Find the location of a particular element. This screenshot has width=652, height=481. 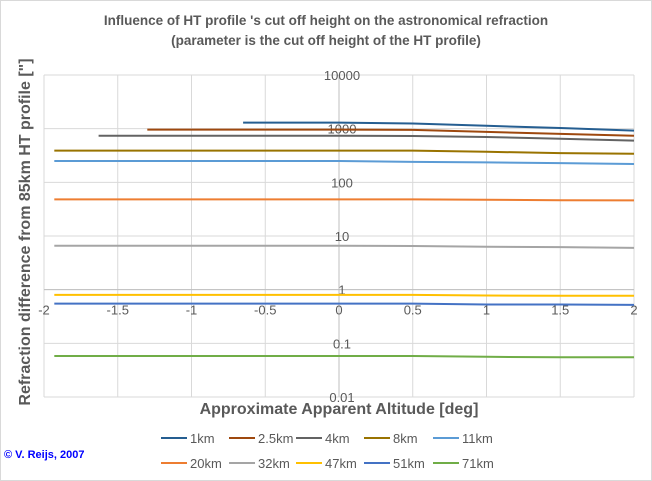

series-line-2.5km is located at coordinates (391, 132).